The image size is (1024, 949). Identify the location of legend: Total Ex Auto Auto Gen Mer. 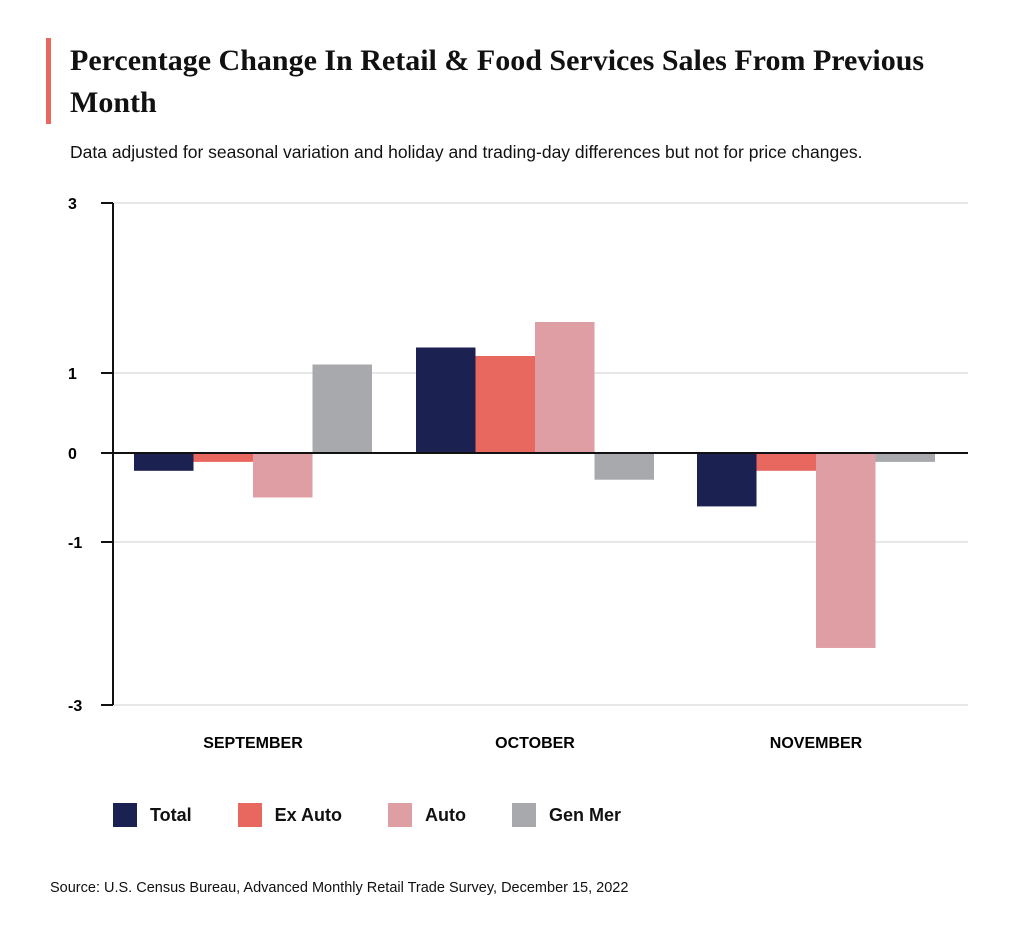
(390, 815).